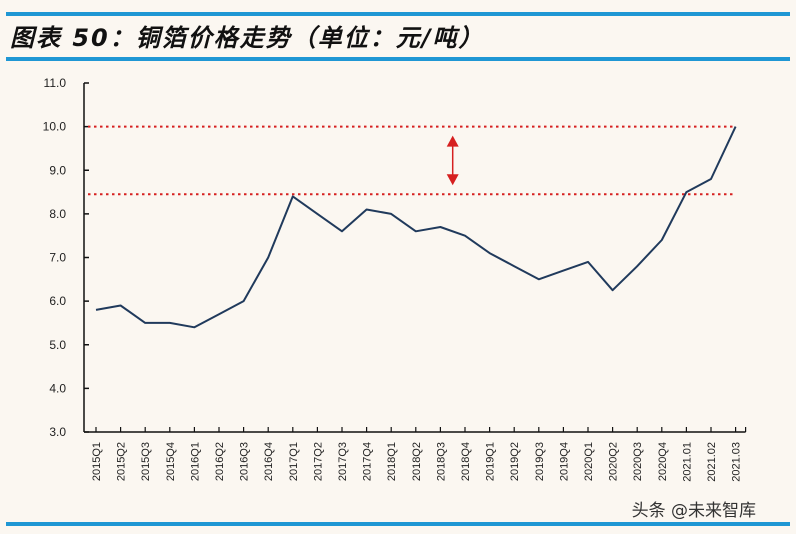 This screenshot has width=796, height=534. Describe the element at coordinates (57, 258) in the screenshot. I see `y-tick-label: 7.0` at that location.